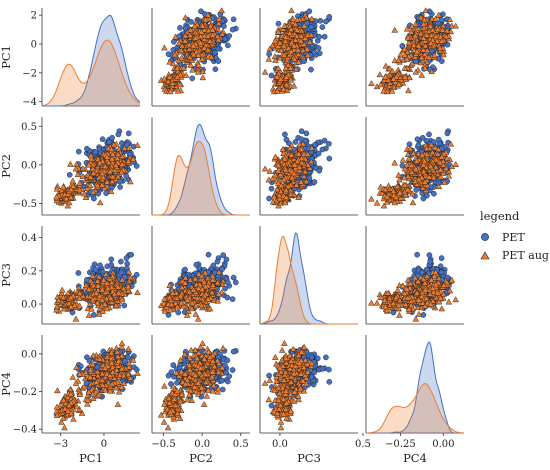 The height and width of the screenshot is (470, 550). What do you see at coordinates (34, 16) in the screenshot?
I see `y-tick-label: 2` at bounding box center [34, 16].